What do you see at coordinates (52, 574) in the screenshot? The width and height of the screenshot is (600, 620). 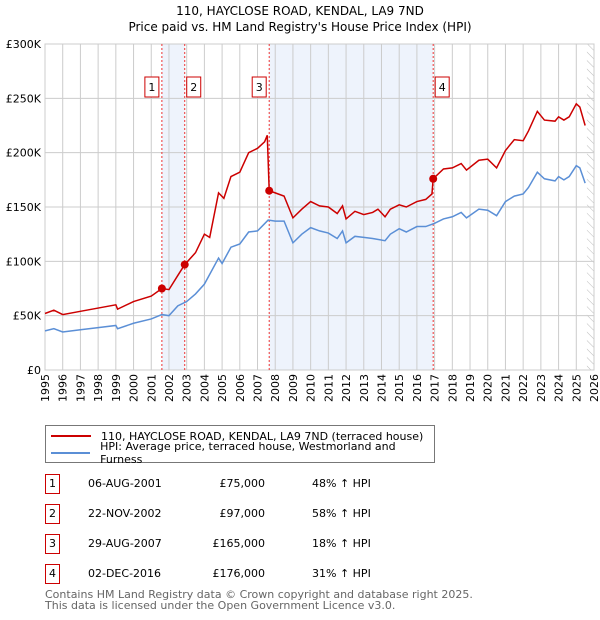 I see `sale-number-badge: 4` at bounding box center [52, 574].